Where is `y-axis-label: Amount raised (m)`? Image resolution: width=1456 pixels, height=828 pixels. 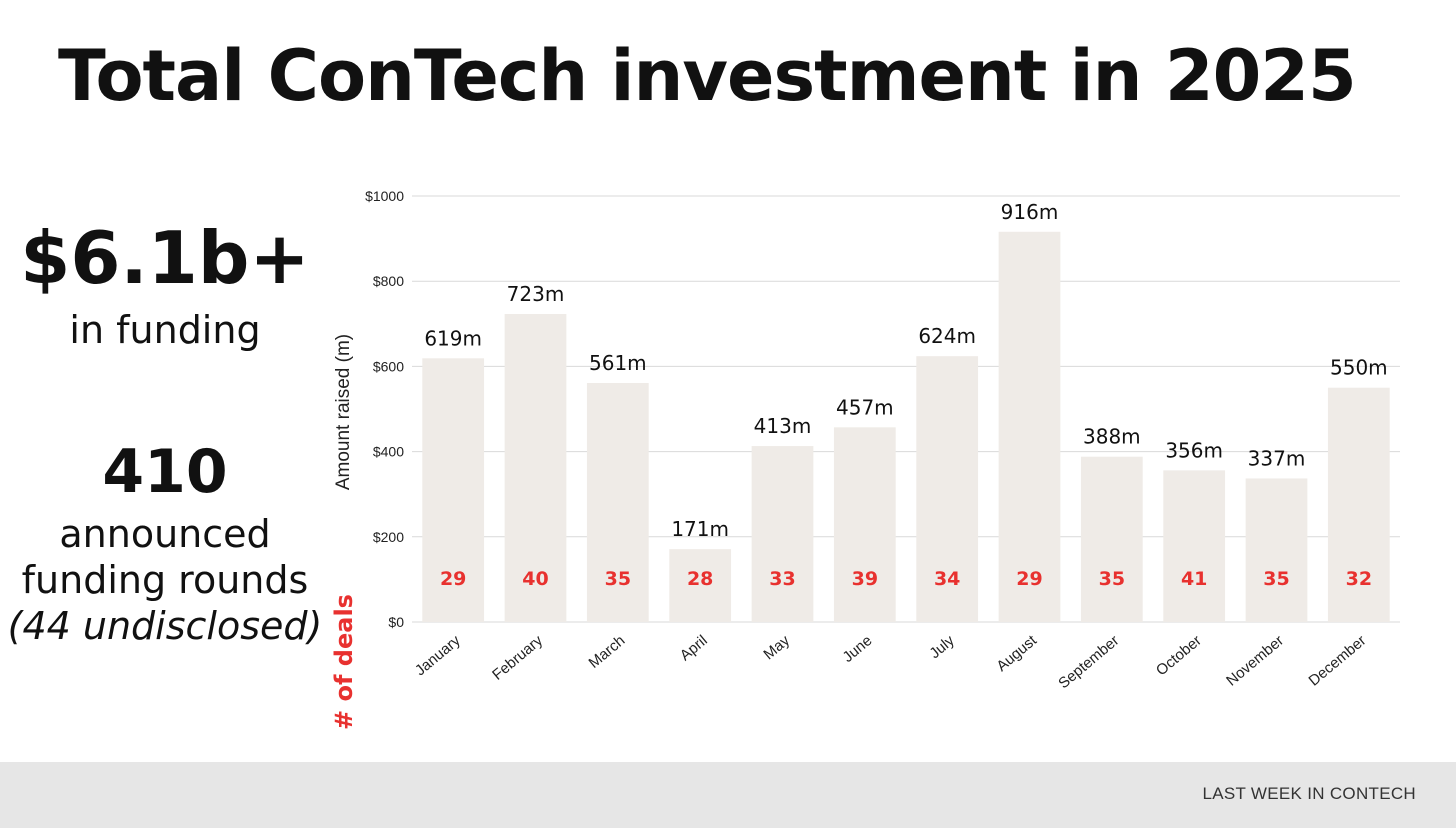
y-axis-label: Amount raised (m) is located at coordinates (343, 412).